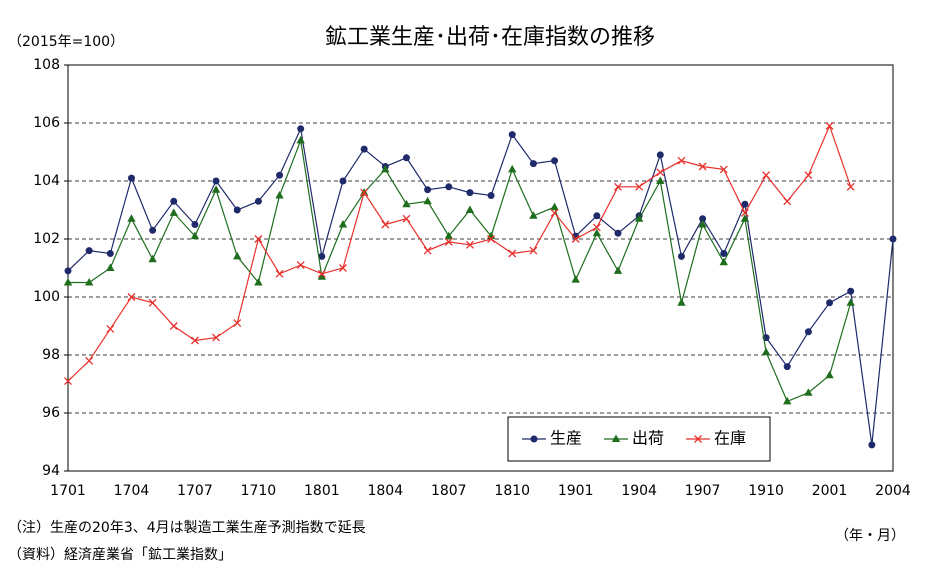 This screenshot has width=939, height=586. Describe the element at coordinates (51, 355) in the screenshot. I see `y-tick-label: 98` at that location.